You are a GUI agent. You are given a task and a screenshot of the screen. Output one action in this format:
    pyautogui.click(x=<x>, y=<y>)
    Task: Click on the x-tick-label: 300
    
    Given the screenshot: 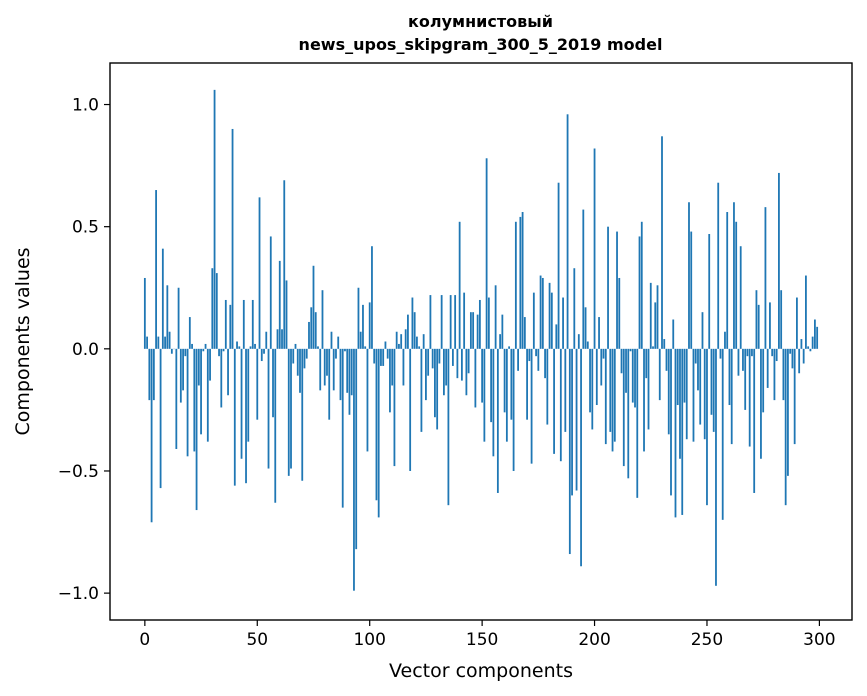 What is the action you would take?
    pyautogui.click(x=819, y=640)
    